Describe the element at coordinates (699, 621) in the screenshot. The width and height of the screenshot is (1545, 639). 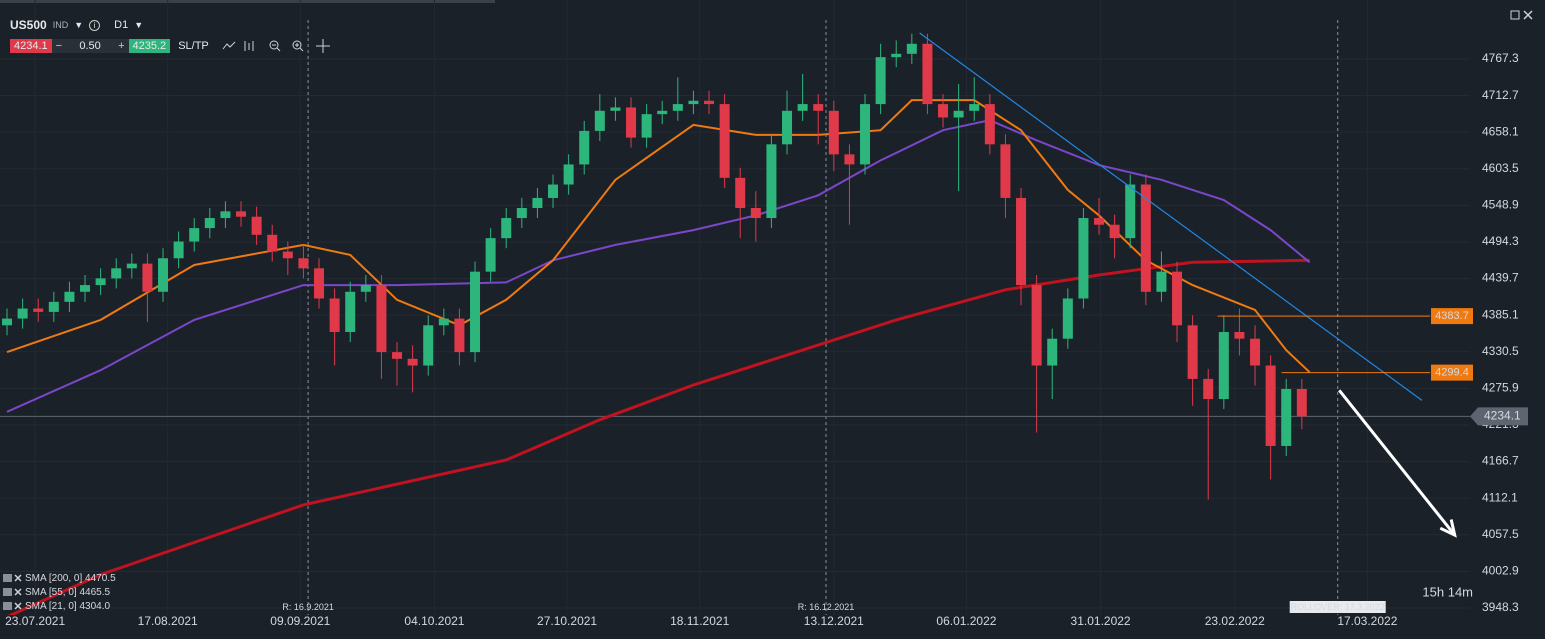
I see `x-tick-label: 18.11.2021` at that location.